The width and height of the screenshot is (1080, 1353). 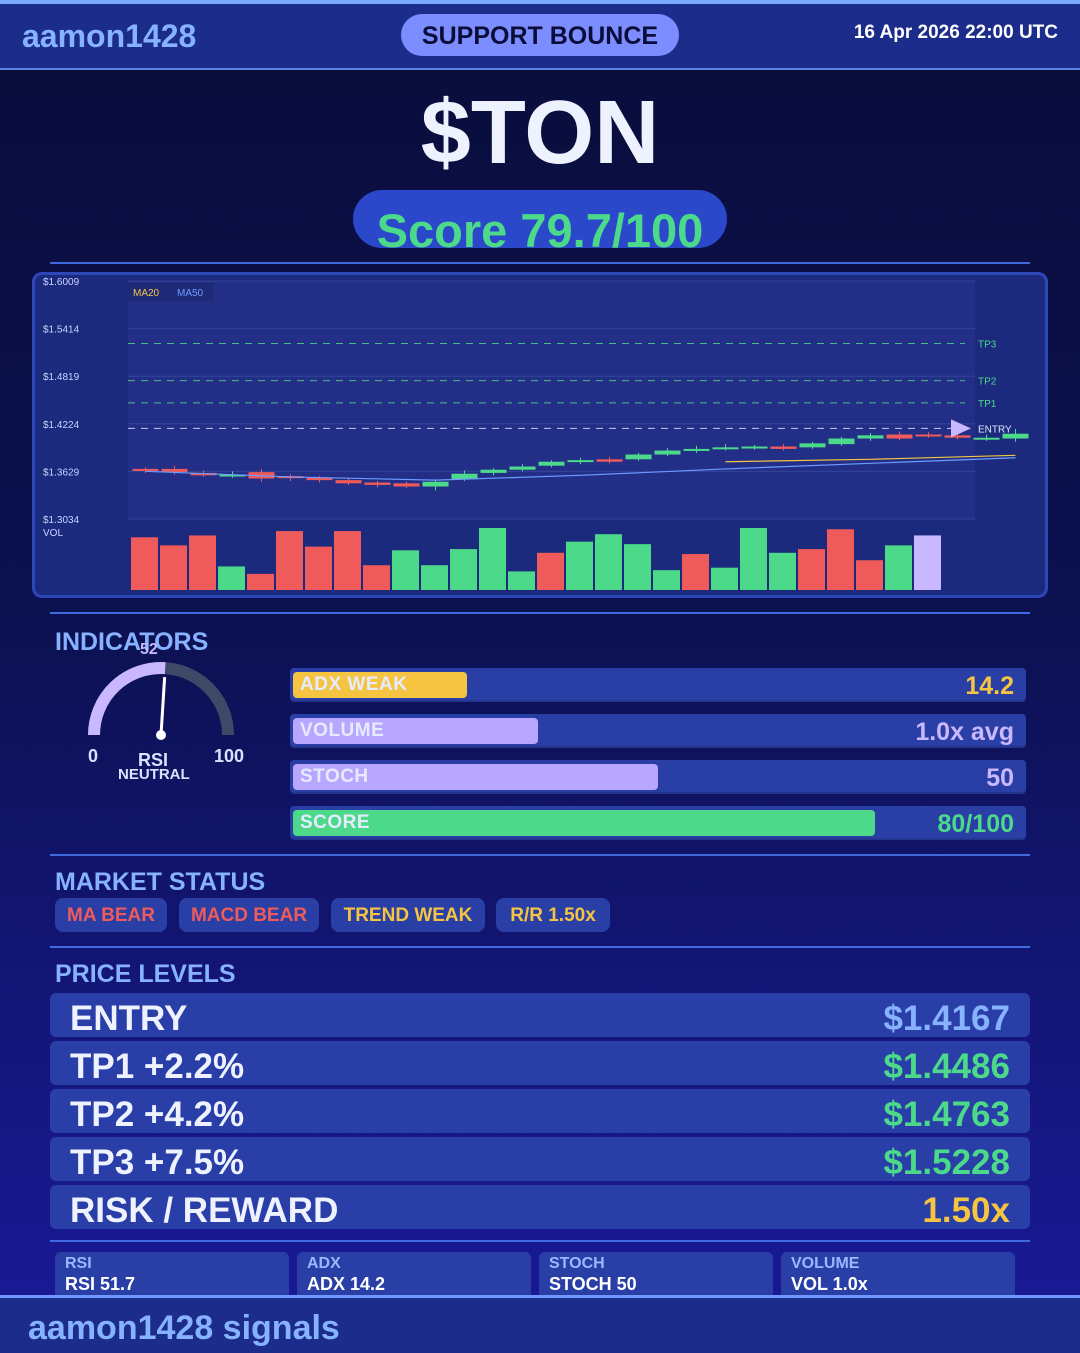 What do you see at coordinates (1000, 778) in the screenshot?
I see `stoch-bar-value: 50` at bounding box center [1000, 778].